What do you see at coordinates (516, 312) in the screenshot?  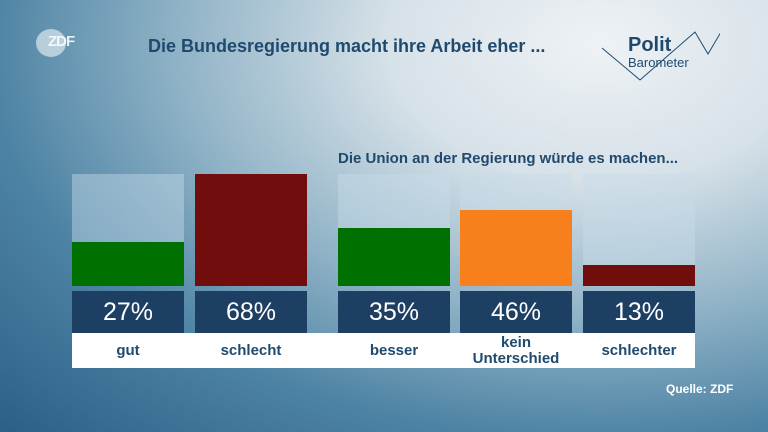 I see `value-label: 46%` at bounding box center [516, 312].